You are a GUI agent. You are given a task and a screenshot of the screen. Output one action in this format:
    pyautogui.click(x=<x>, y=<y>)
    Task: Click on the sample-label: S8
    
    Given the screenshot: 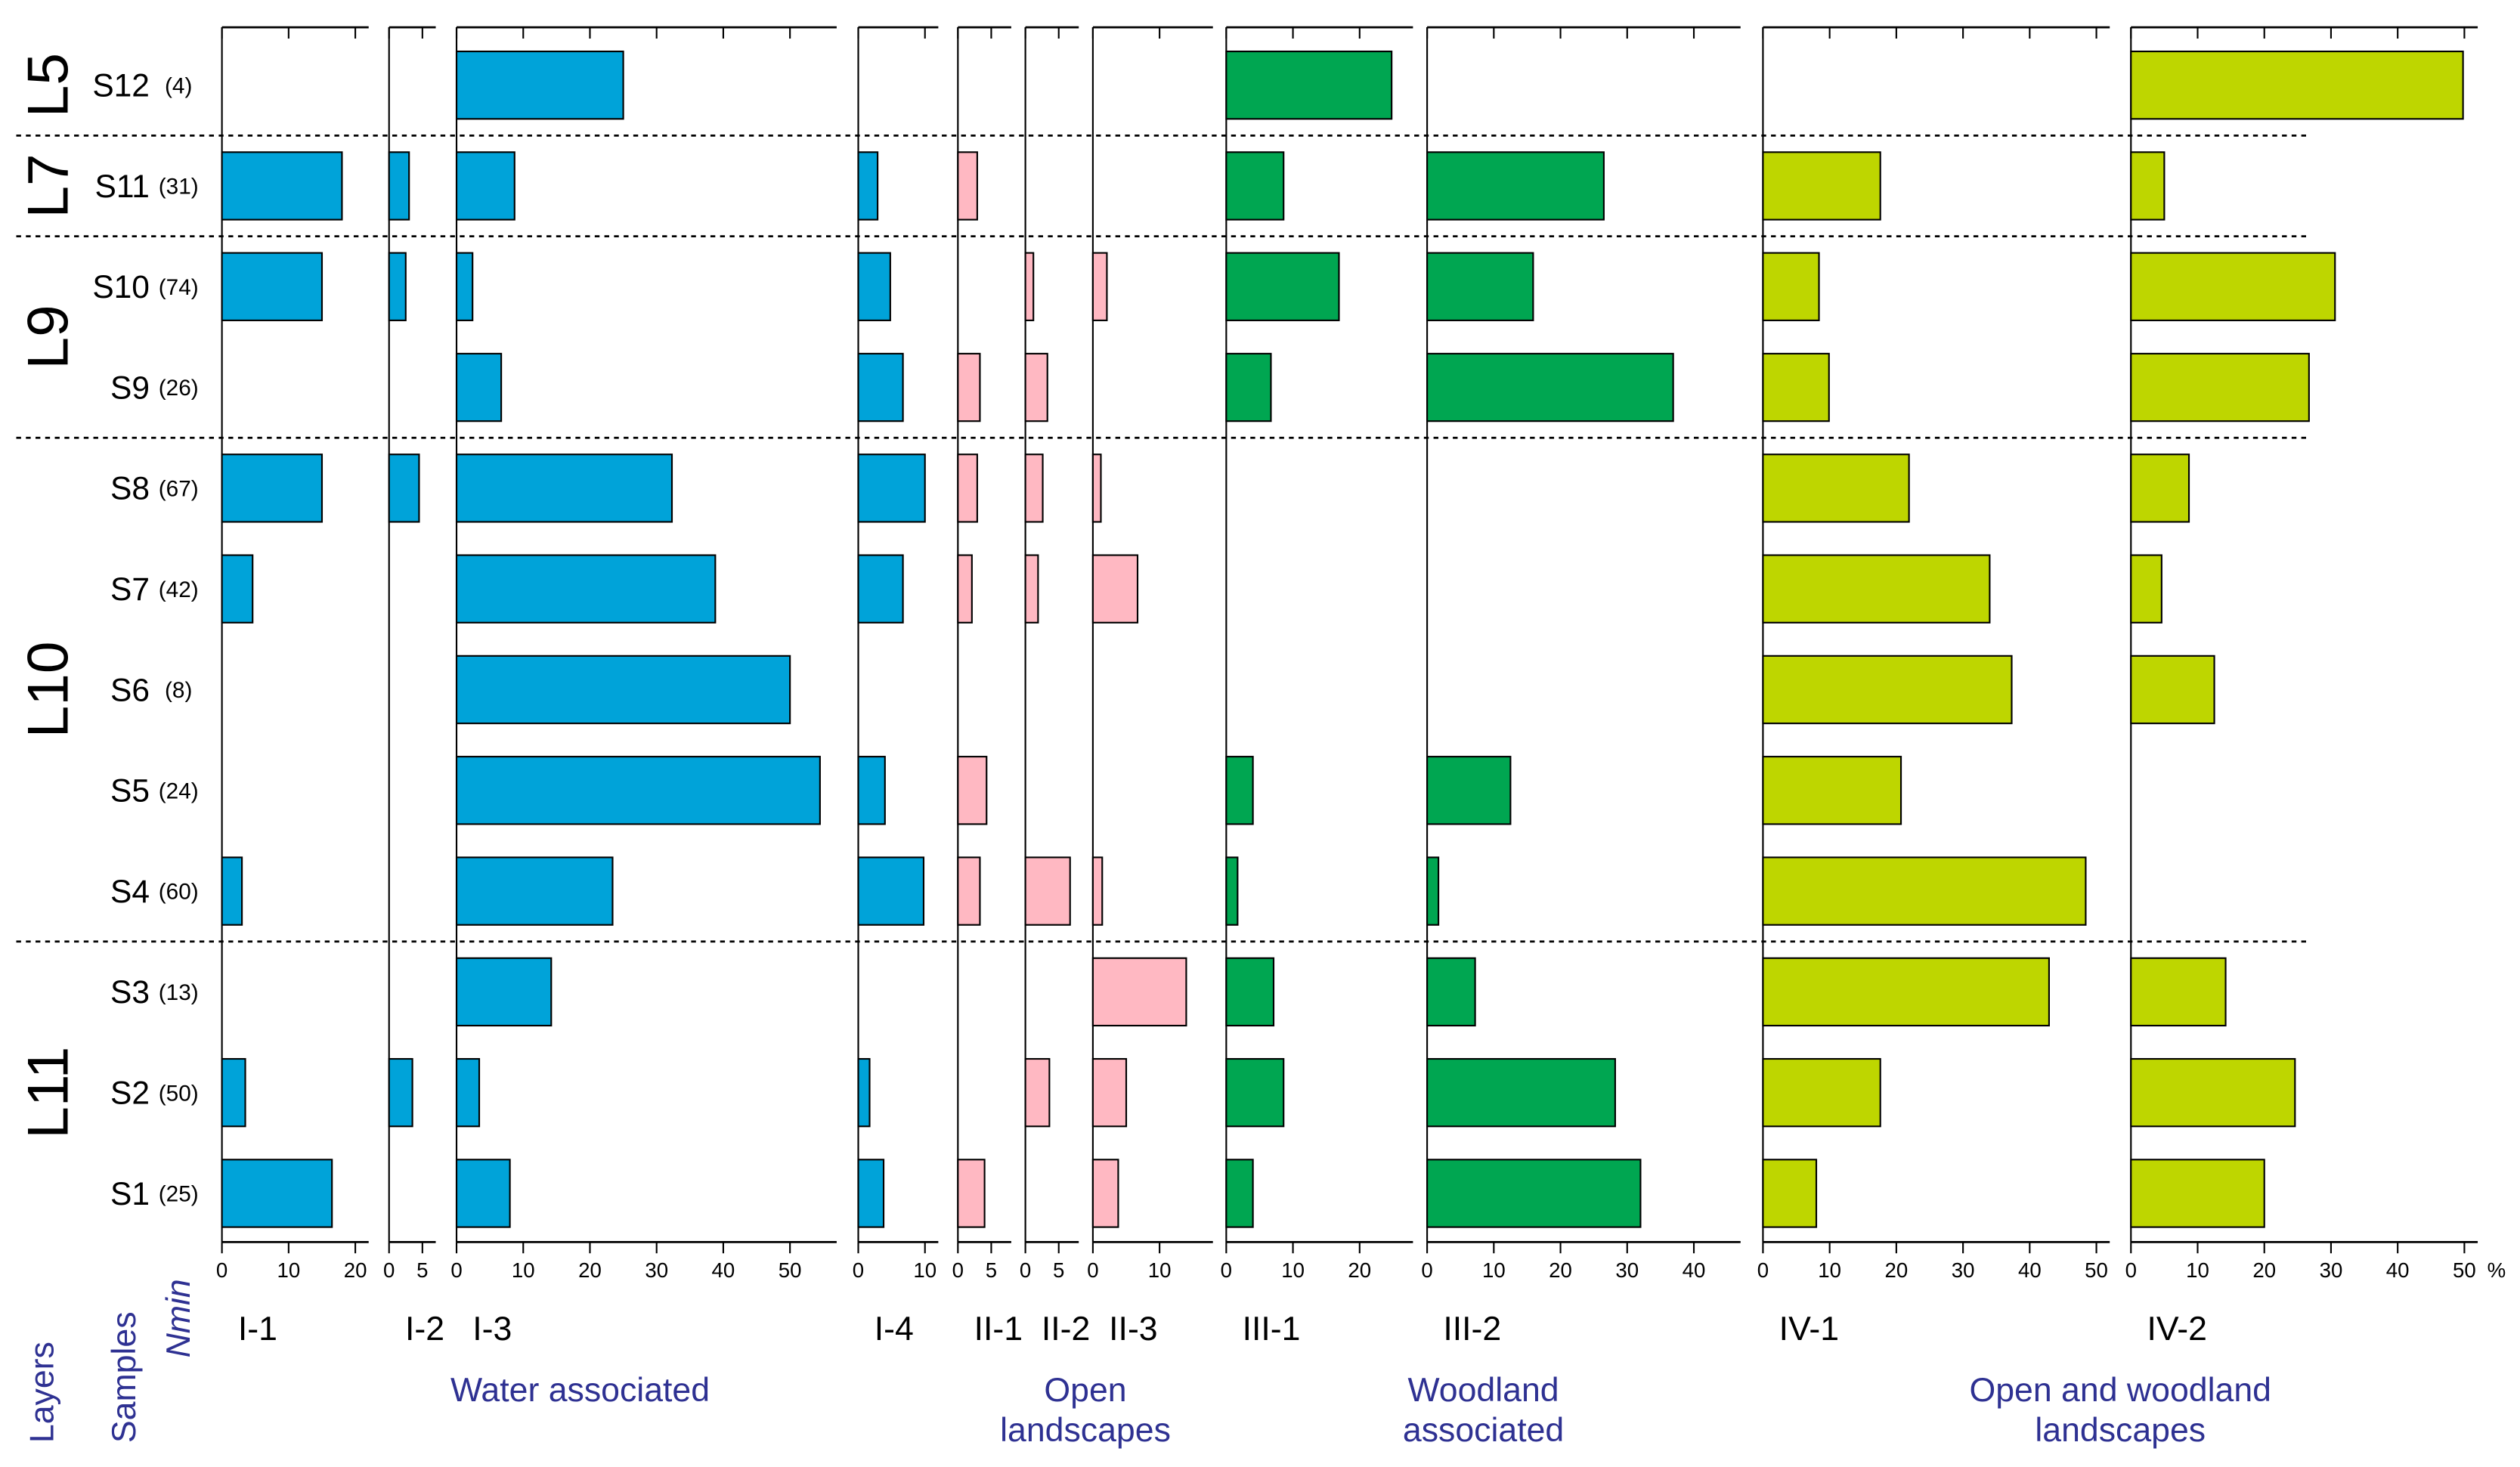 What is the action you would take?
    pyautogui.click(x=130, y=490)
    